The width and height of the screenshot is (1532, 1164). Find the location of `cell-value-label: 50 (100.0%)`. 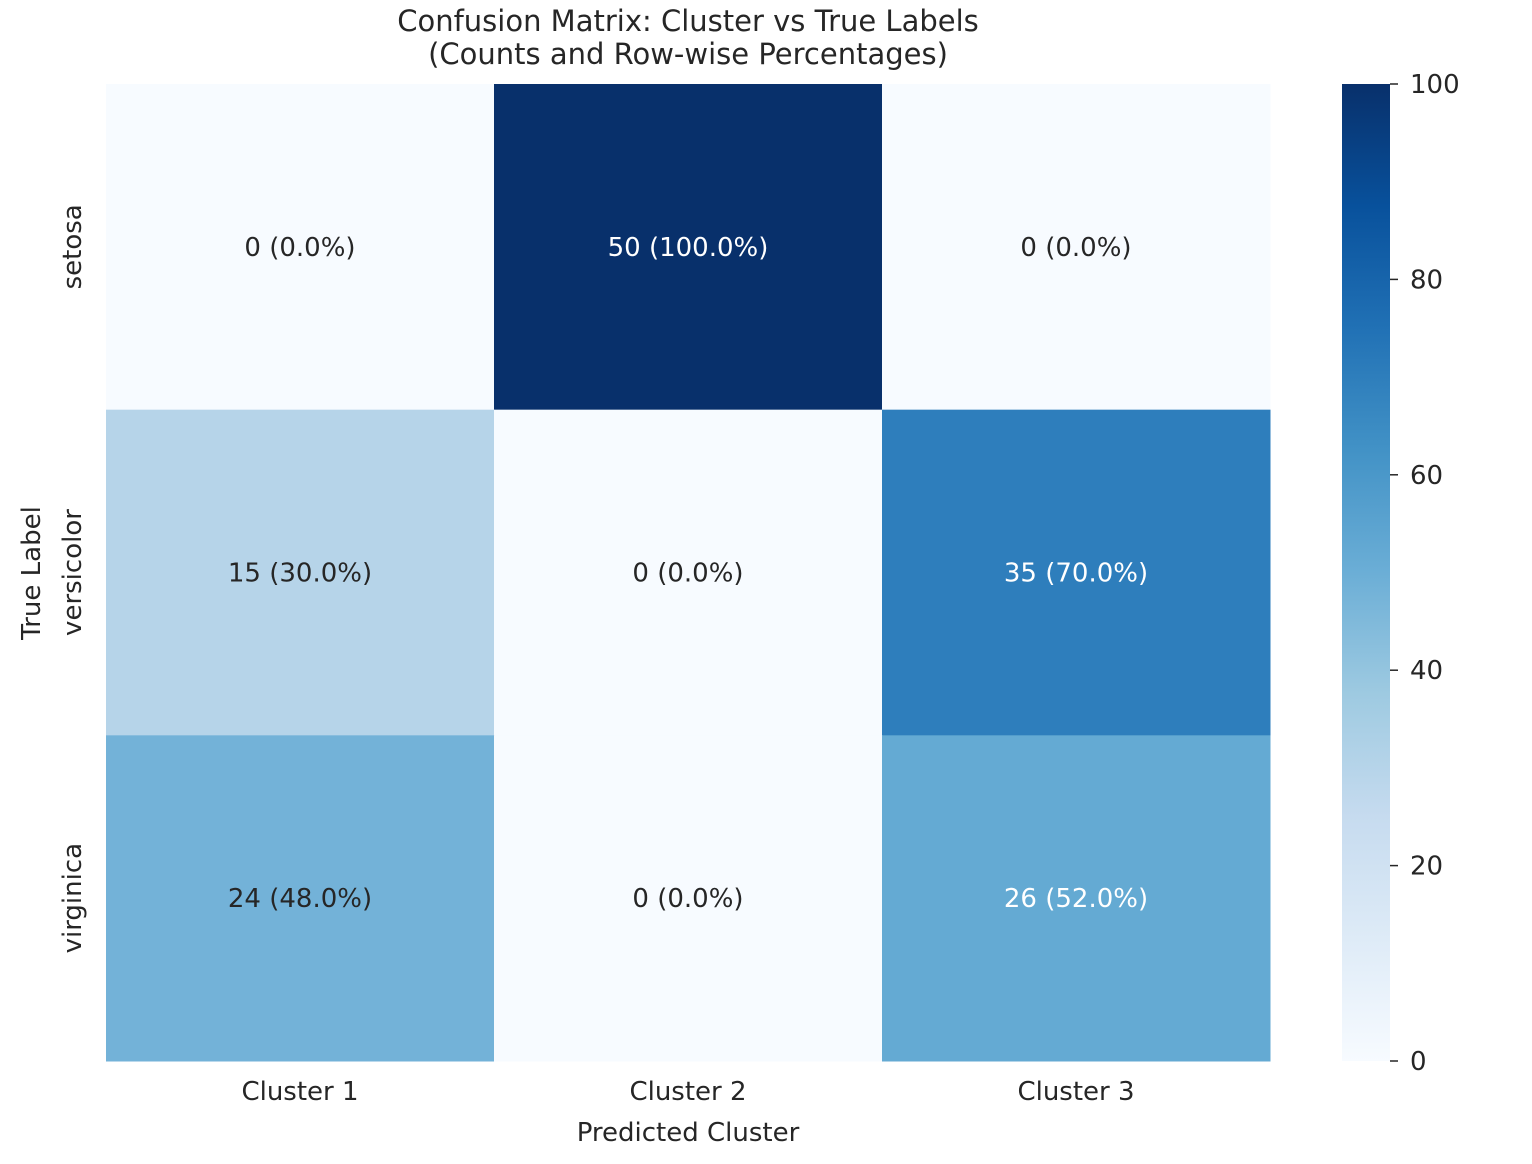

cell-value-label: 50 (100.0%) is located at coordinates (688, 248).